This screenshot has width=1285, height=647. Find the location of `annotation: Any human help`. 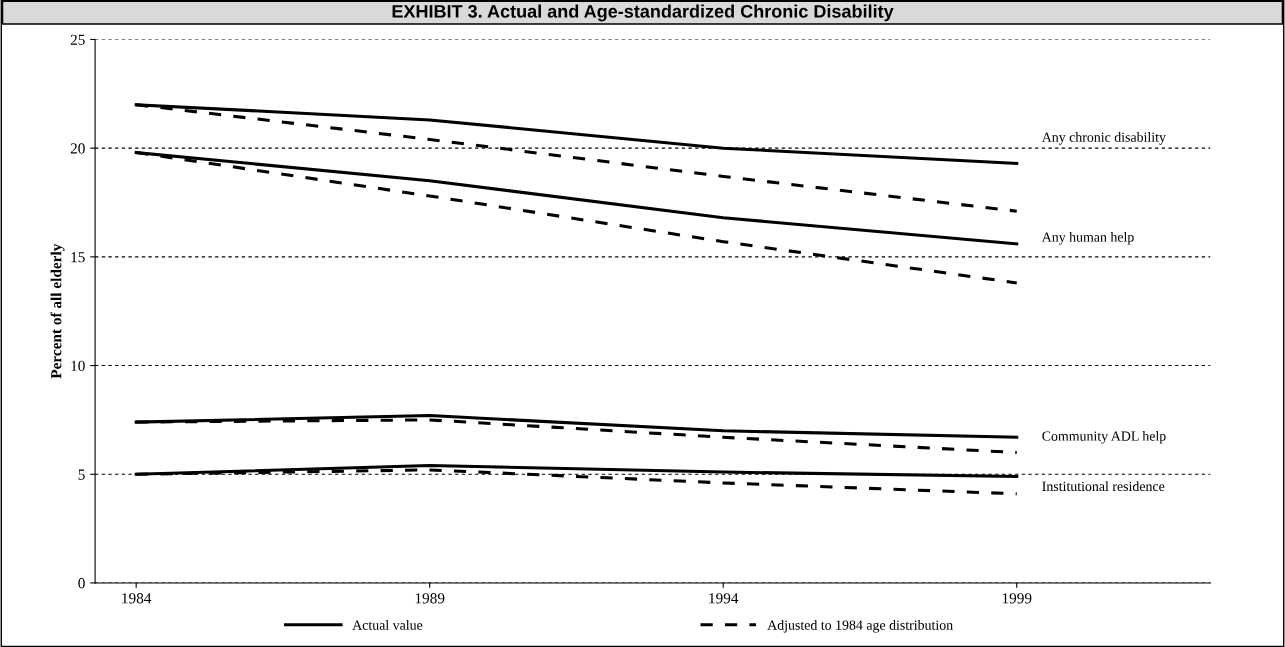

annotation: Any human help is located at coordinates (1087, 238).